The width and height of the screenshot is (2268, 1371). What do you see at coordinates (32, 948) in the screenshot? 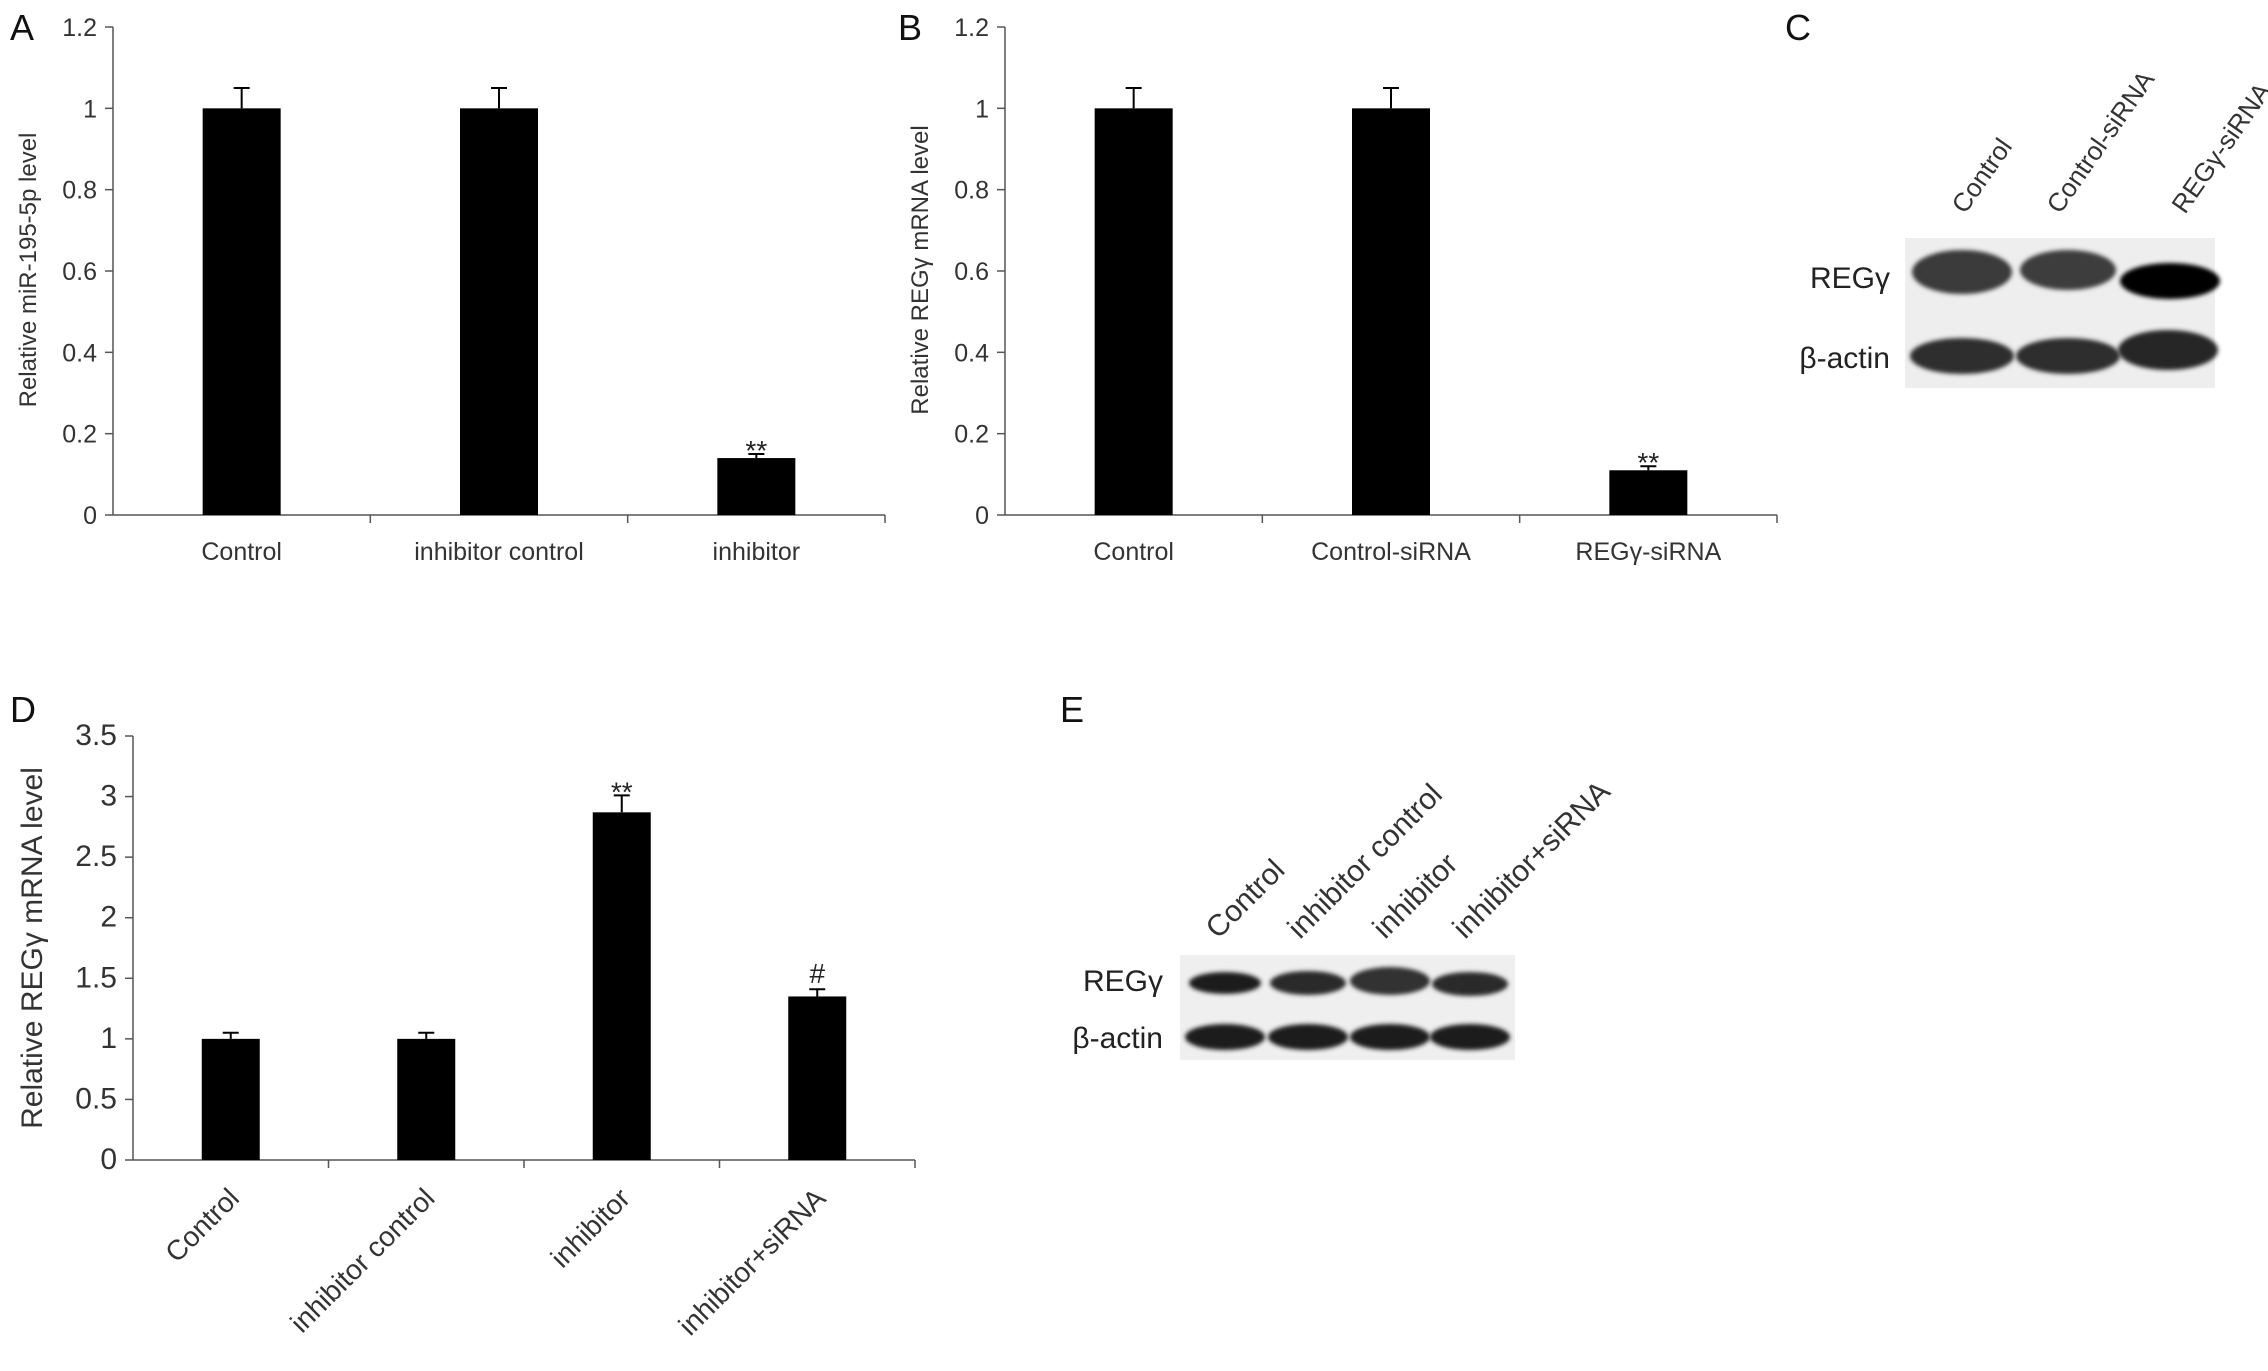
I see `chart-d-y-axis-label: Relative REGγ mRNA level` at bounding box center [32, 948].